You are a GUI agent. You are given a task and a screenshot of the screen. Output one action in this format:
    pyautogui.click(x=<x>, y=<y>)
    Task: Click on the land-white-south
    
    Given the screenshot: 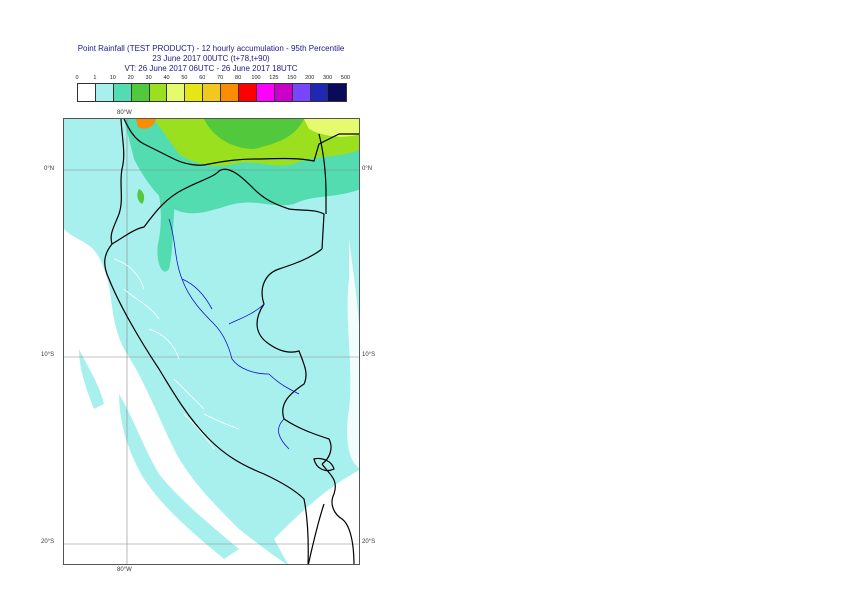 What is the action you would take?
    pyautogui.click(x=316, y=517)
    